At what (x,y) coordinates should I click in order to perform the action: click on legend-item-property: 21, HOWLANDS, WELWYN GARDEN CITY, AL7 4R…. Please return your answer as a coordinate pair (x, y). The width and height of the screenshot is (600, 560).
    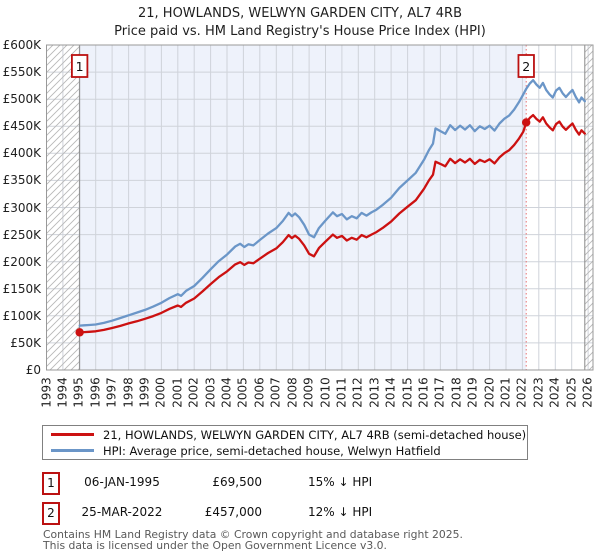
    Looking at the image, I should click on (285, 434).